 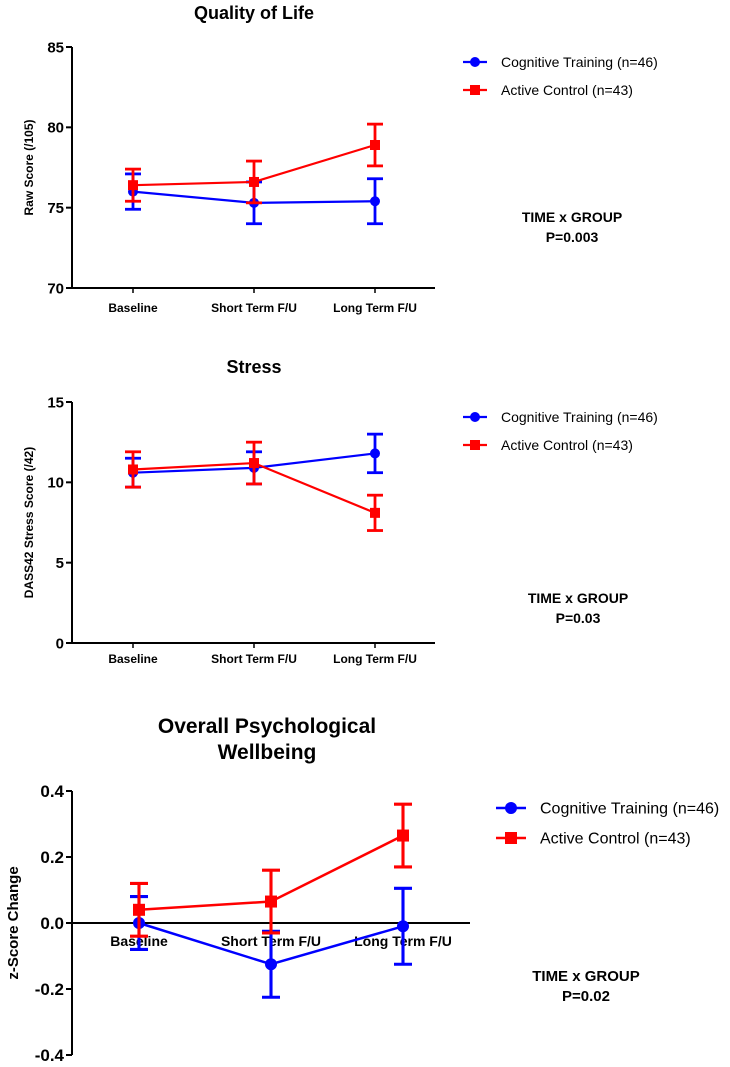 What do you see at coordinates (55, 288) in the screenshot?
I see `y-tick-label: 70` at bounding box center [55, 288].